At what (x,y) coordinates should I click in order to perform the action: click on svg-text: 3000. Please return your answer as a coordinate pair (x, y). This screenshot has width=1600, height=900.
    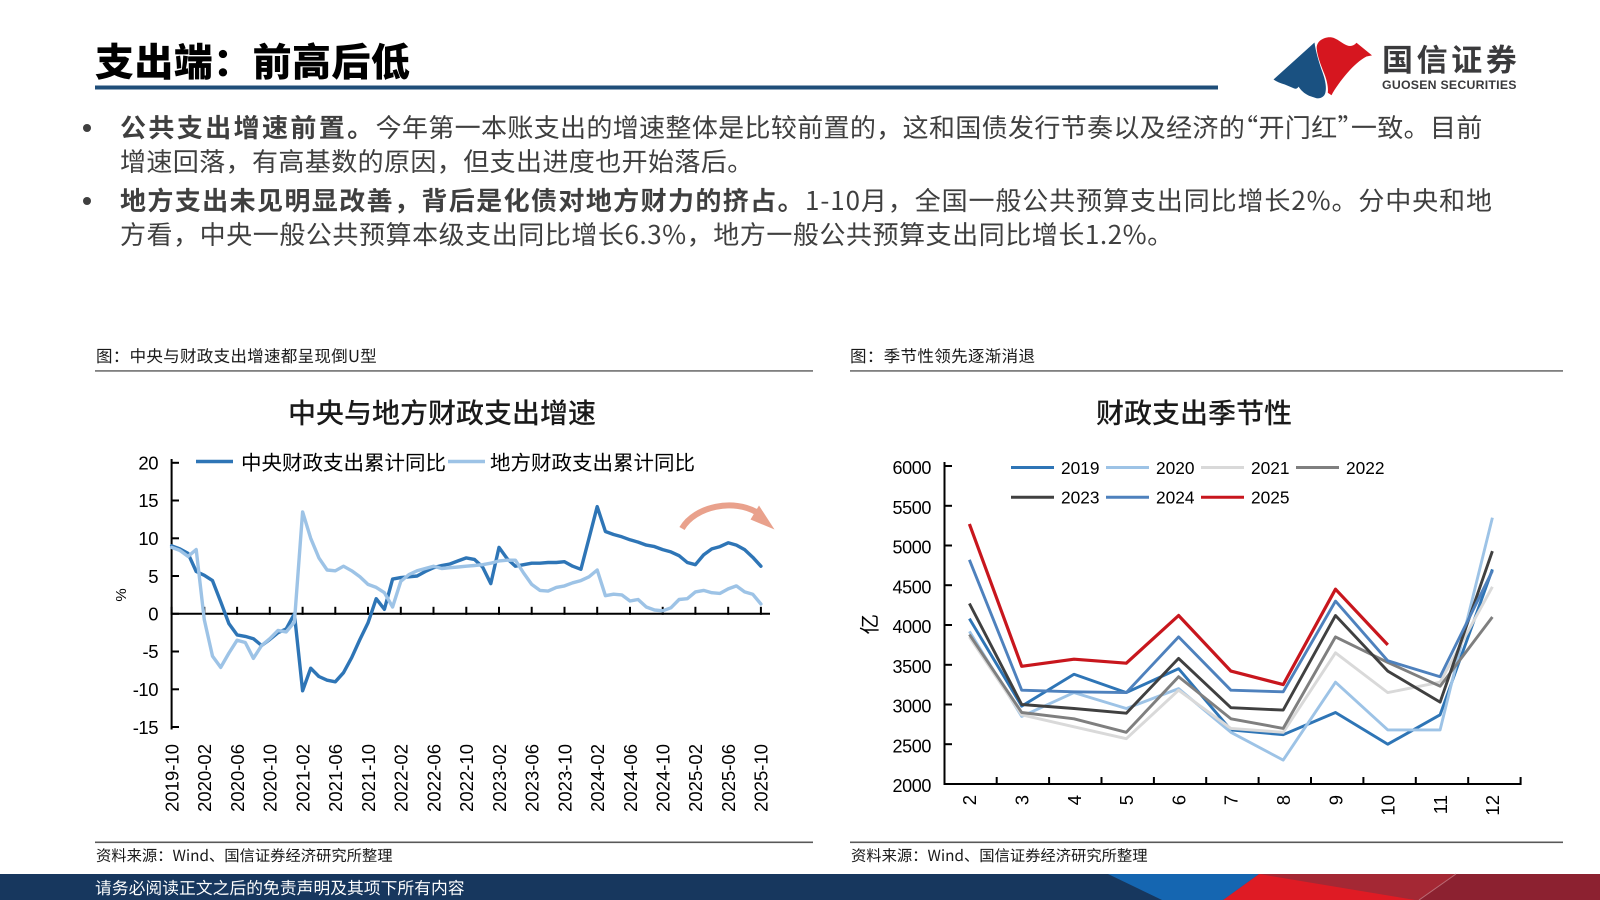
    Looking at the image, I should click on (912, 707).